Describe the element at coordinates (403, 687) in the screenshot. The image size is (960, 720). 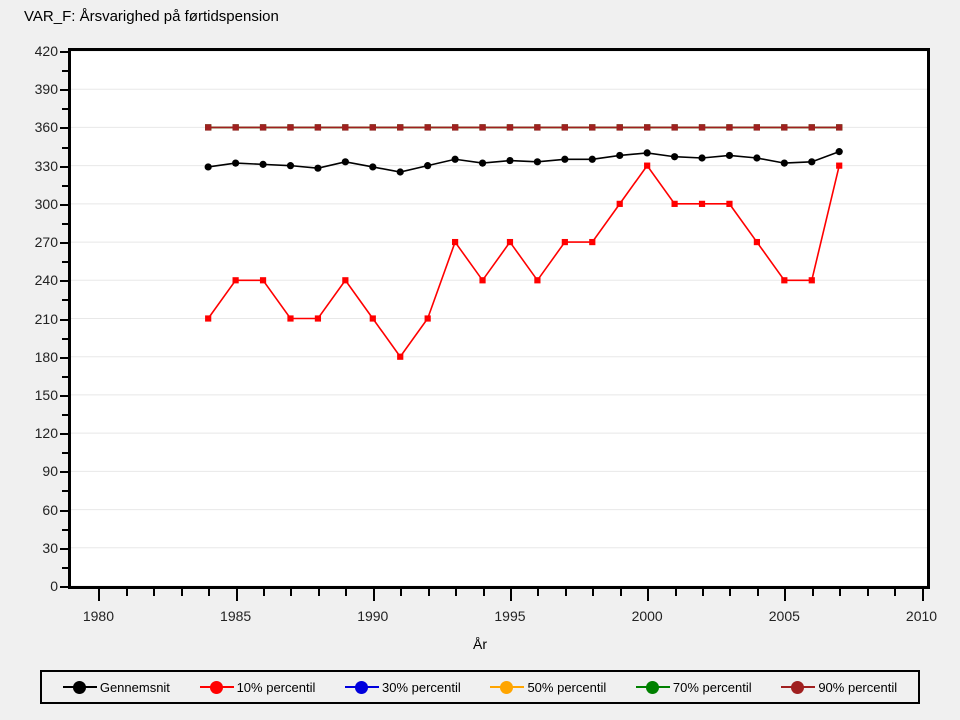
I see `legend-item: 30% percentil` at that location.